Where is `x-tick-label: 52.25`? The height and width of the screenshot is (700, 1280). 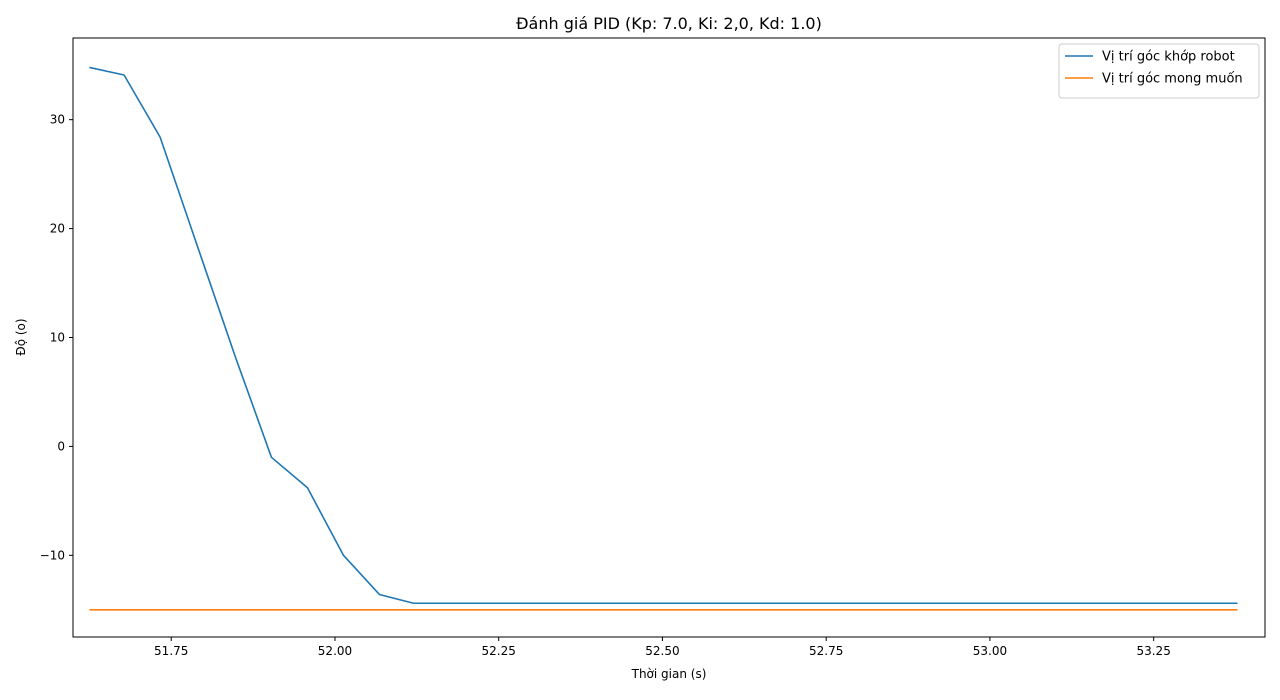 x-tick-label: 52.25 is located at coordinates (499, 651).